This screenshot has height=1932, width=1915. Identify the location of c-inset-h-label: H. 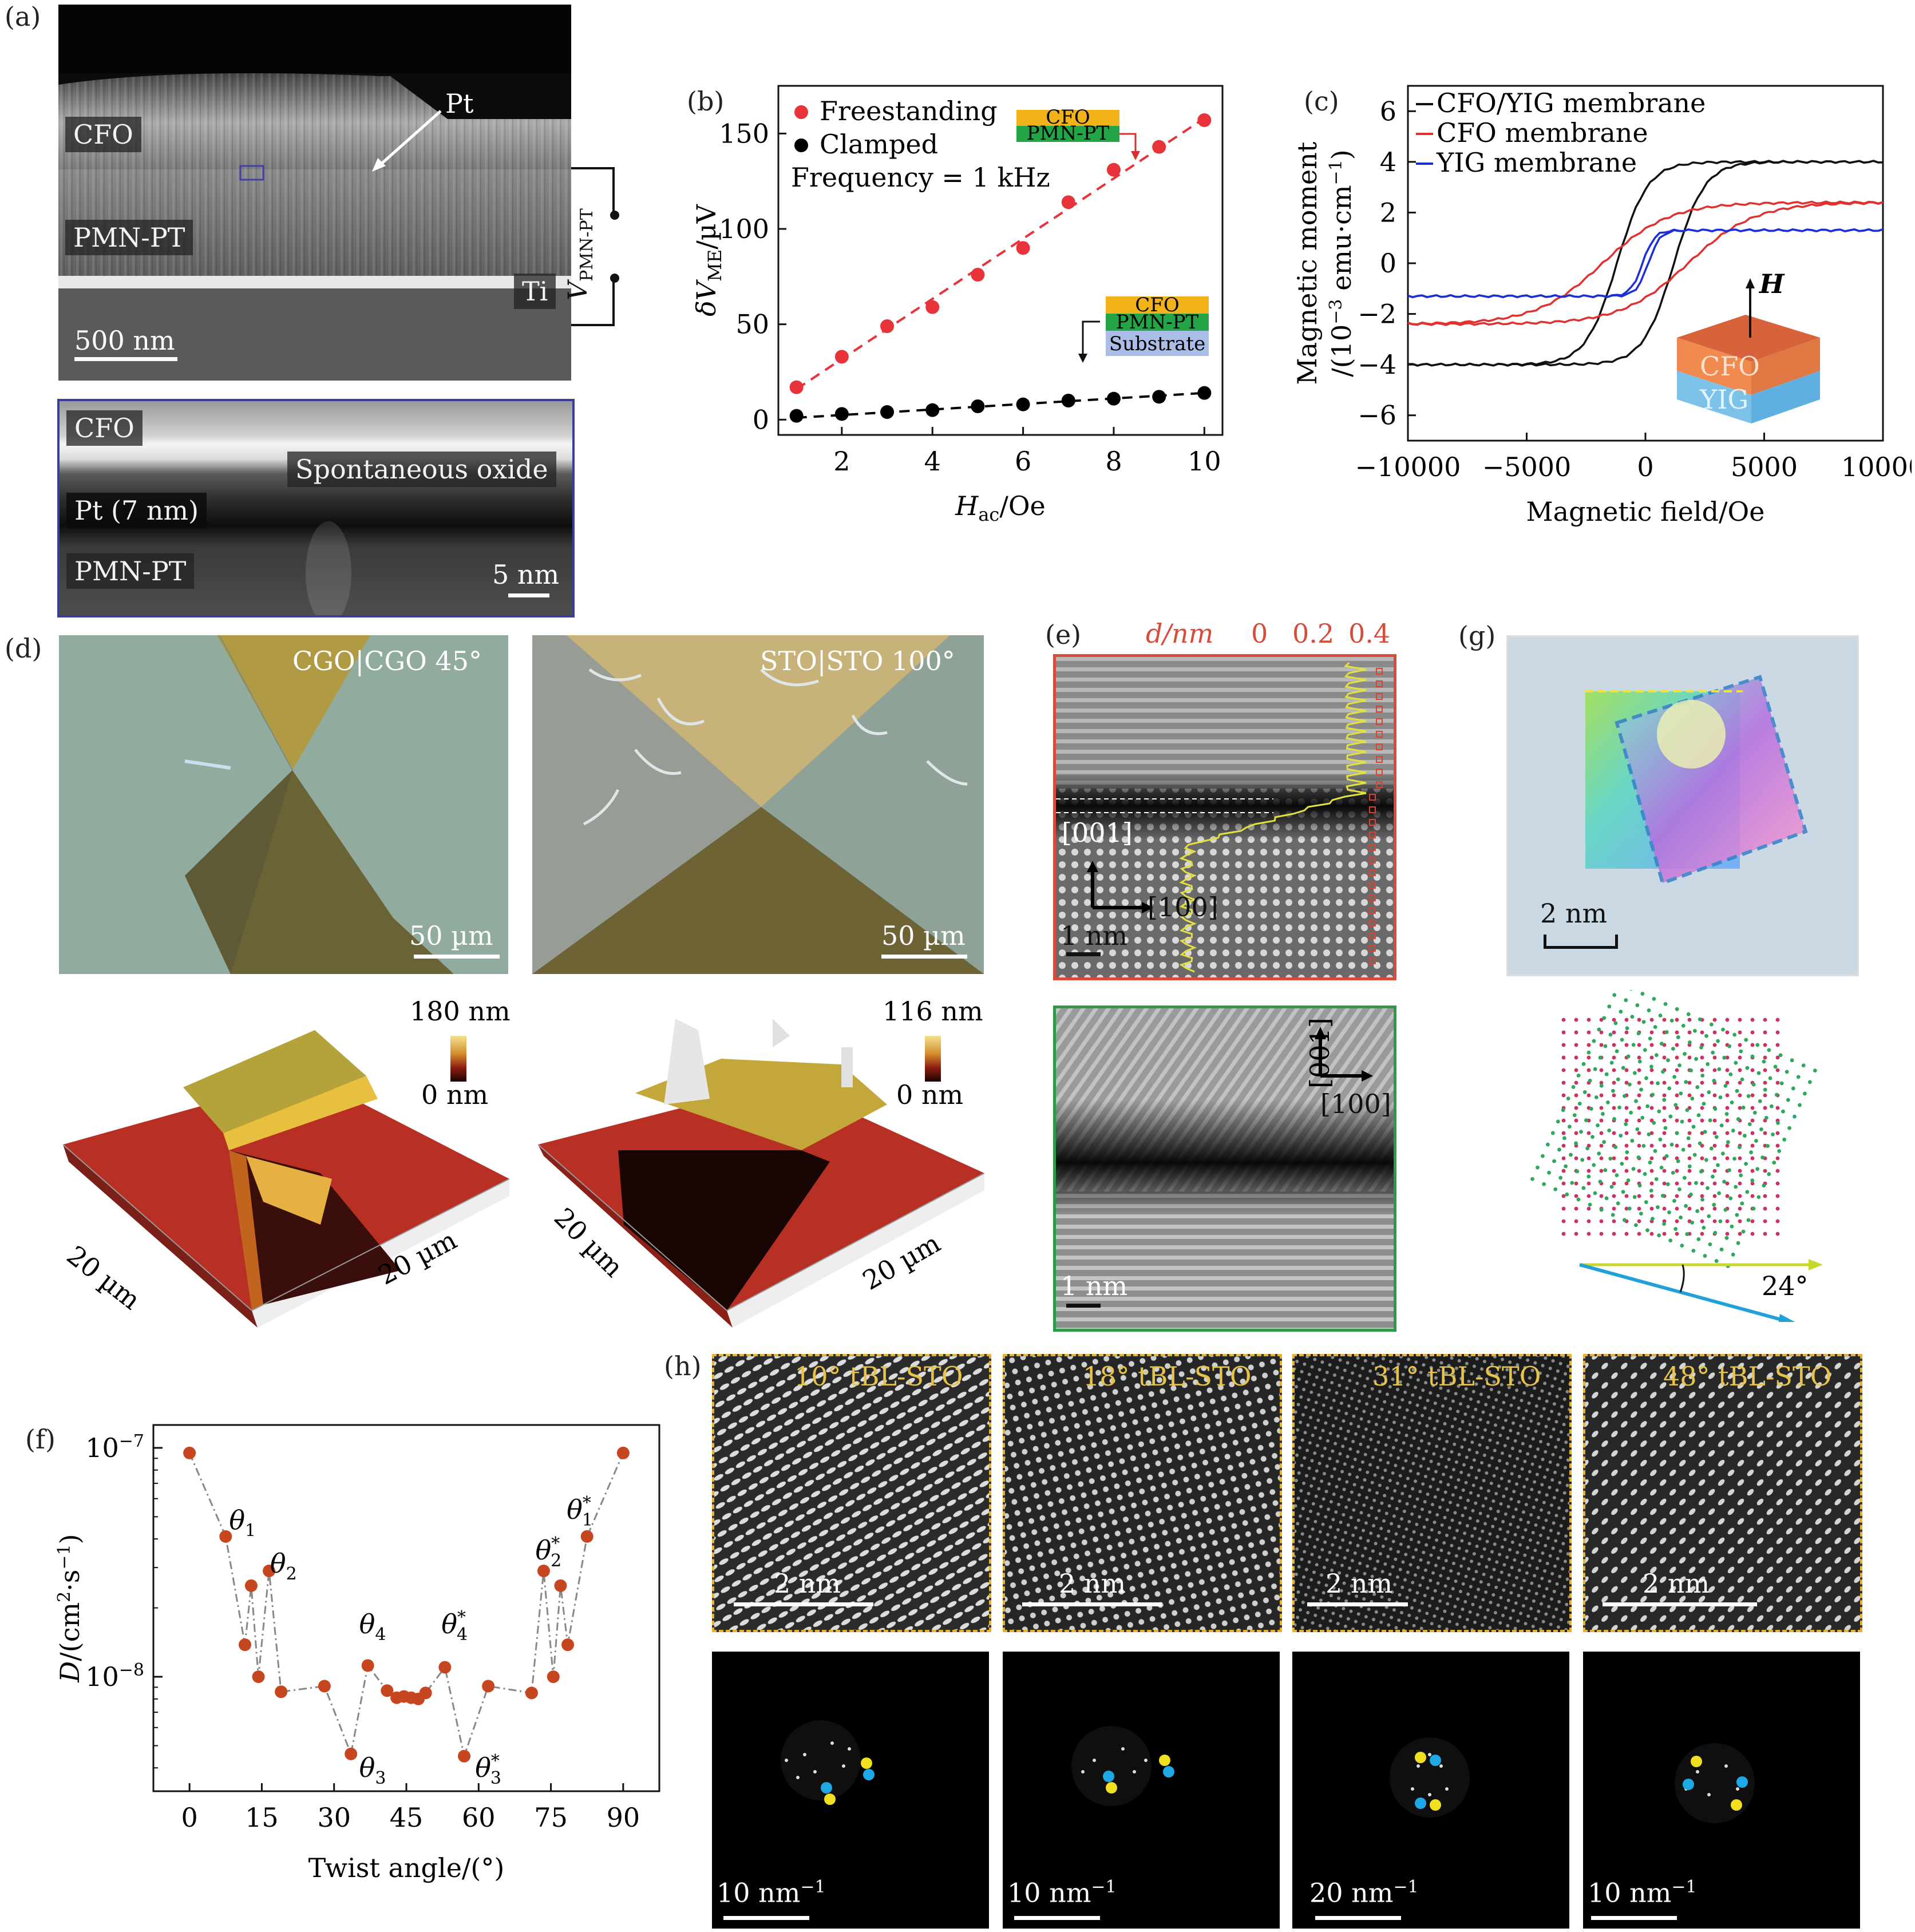
(1771, 283).